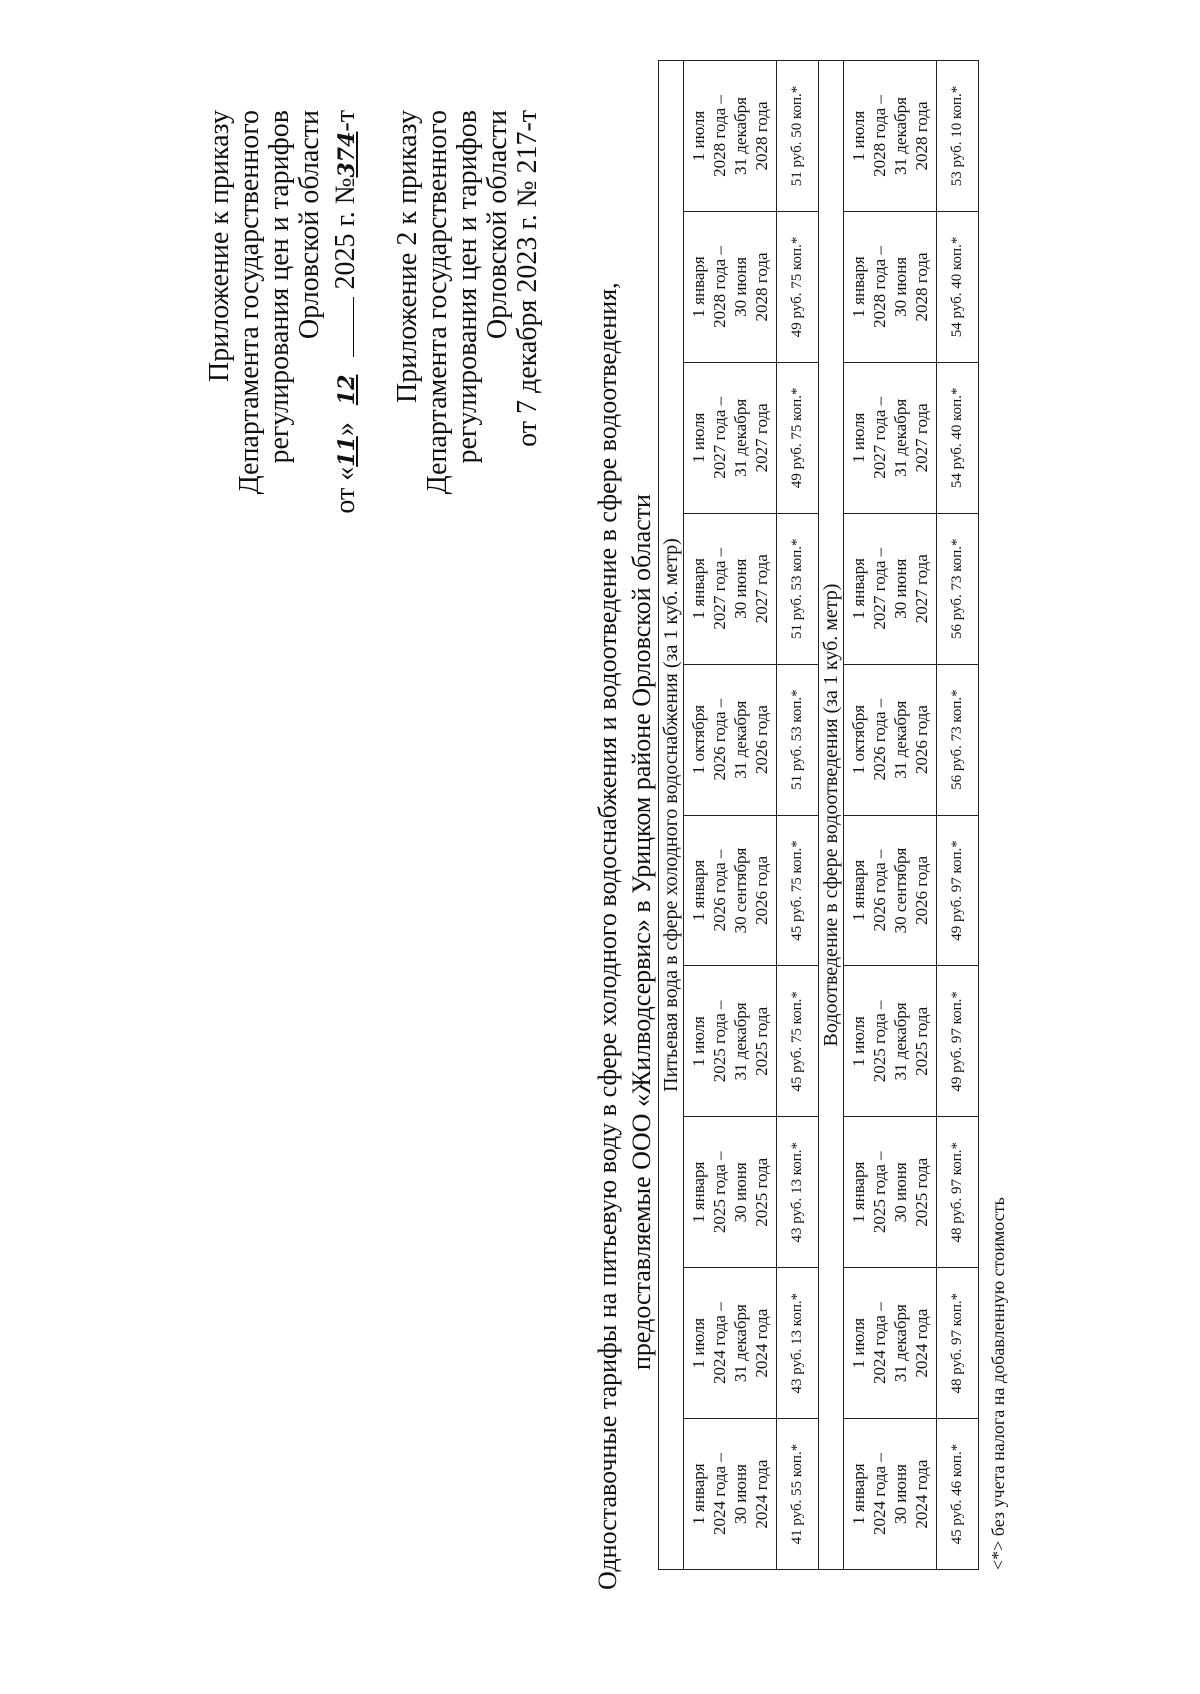 The image size is (1200, 1694). What do you see at coordinates (730, 287) in the screenshot?
I see `period-cell: 1 января 2028 года –30 июня 2028 года` at bounding box center [730, 287].